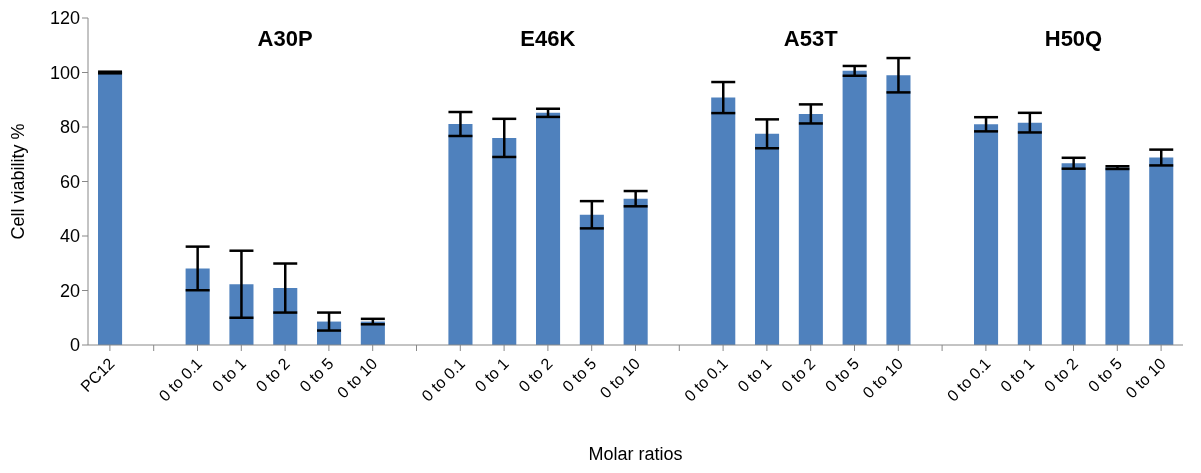 This screenshot has height=473, width=1201. Describe the element at coordinates (635, 454) in the screenshot. I see `x-axis-title: Molar ratios` at that location.